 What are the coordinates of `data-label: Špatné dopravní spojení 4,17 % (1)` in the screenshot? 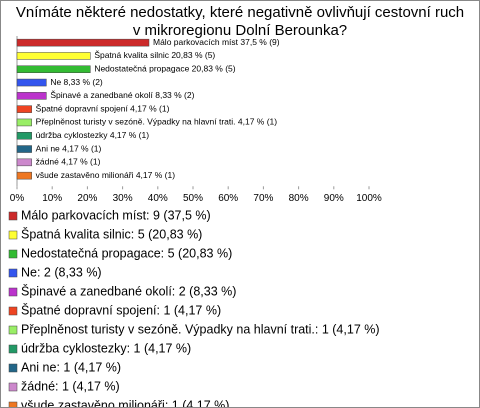 It's located at (103, 108).